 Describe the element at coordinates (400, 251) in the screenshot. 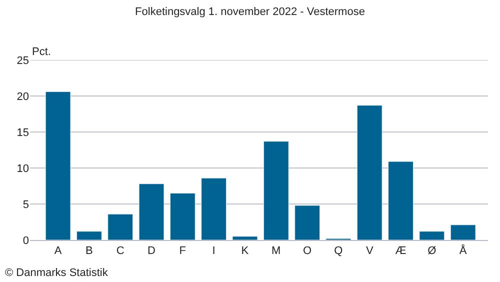

I see `x-tick-label: Æ` at that location.